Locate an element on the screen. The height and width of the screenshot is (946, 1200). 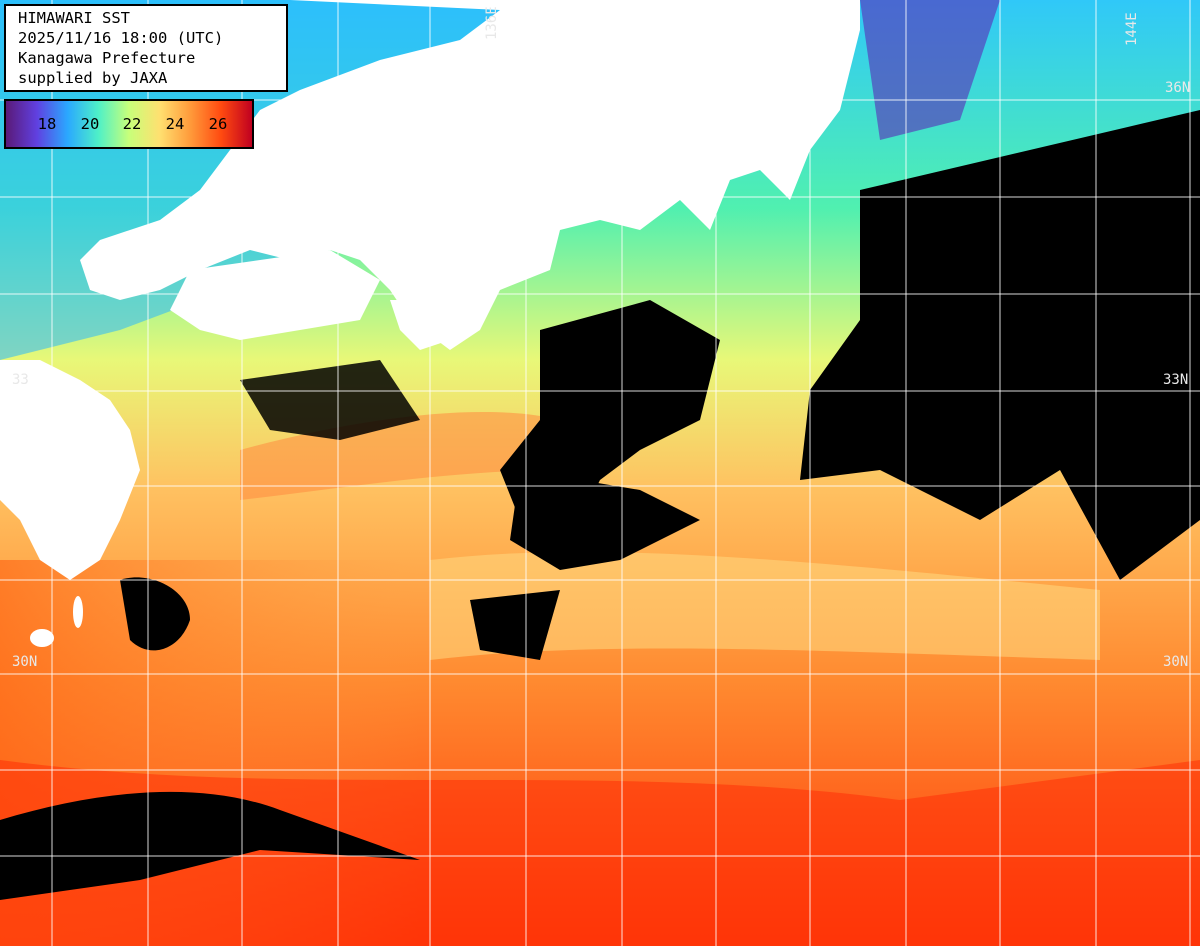
region-line: Kanagawa Prefecture is located at coordinates (107, 58).